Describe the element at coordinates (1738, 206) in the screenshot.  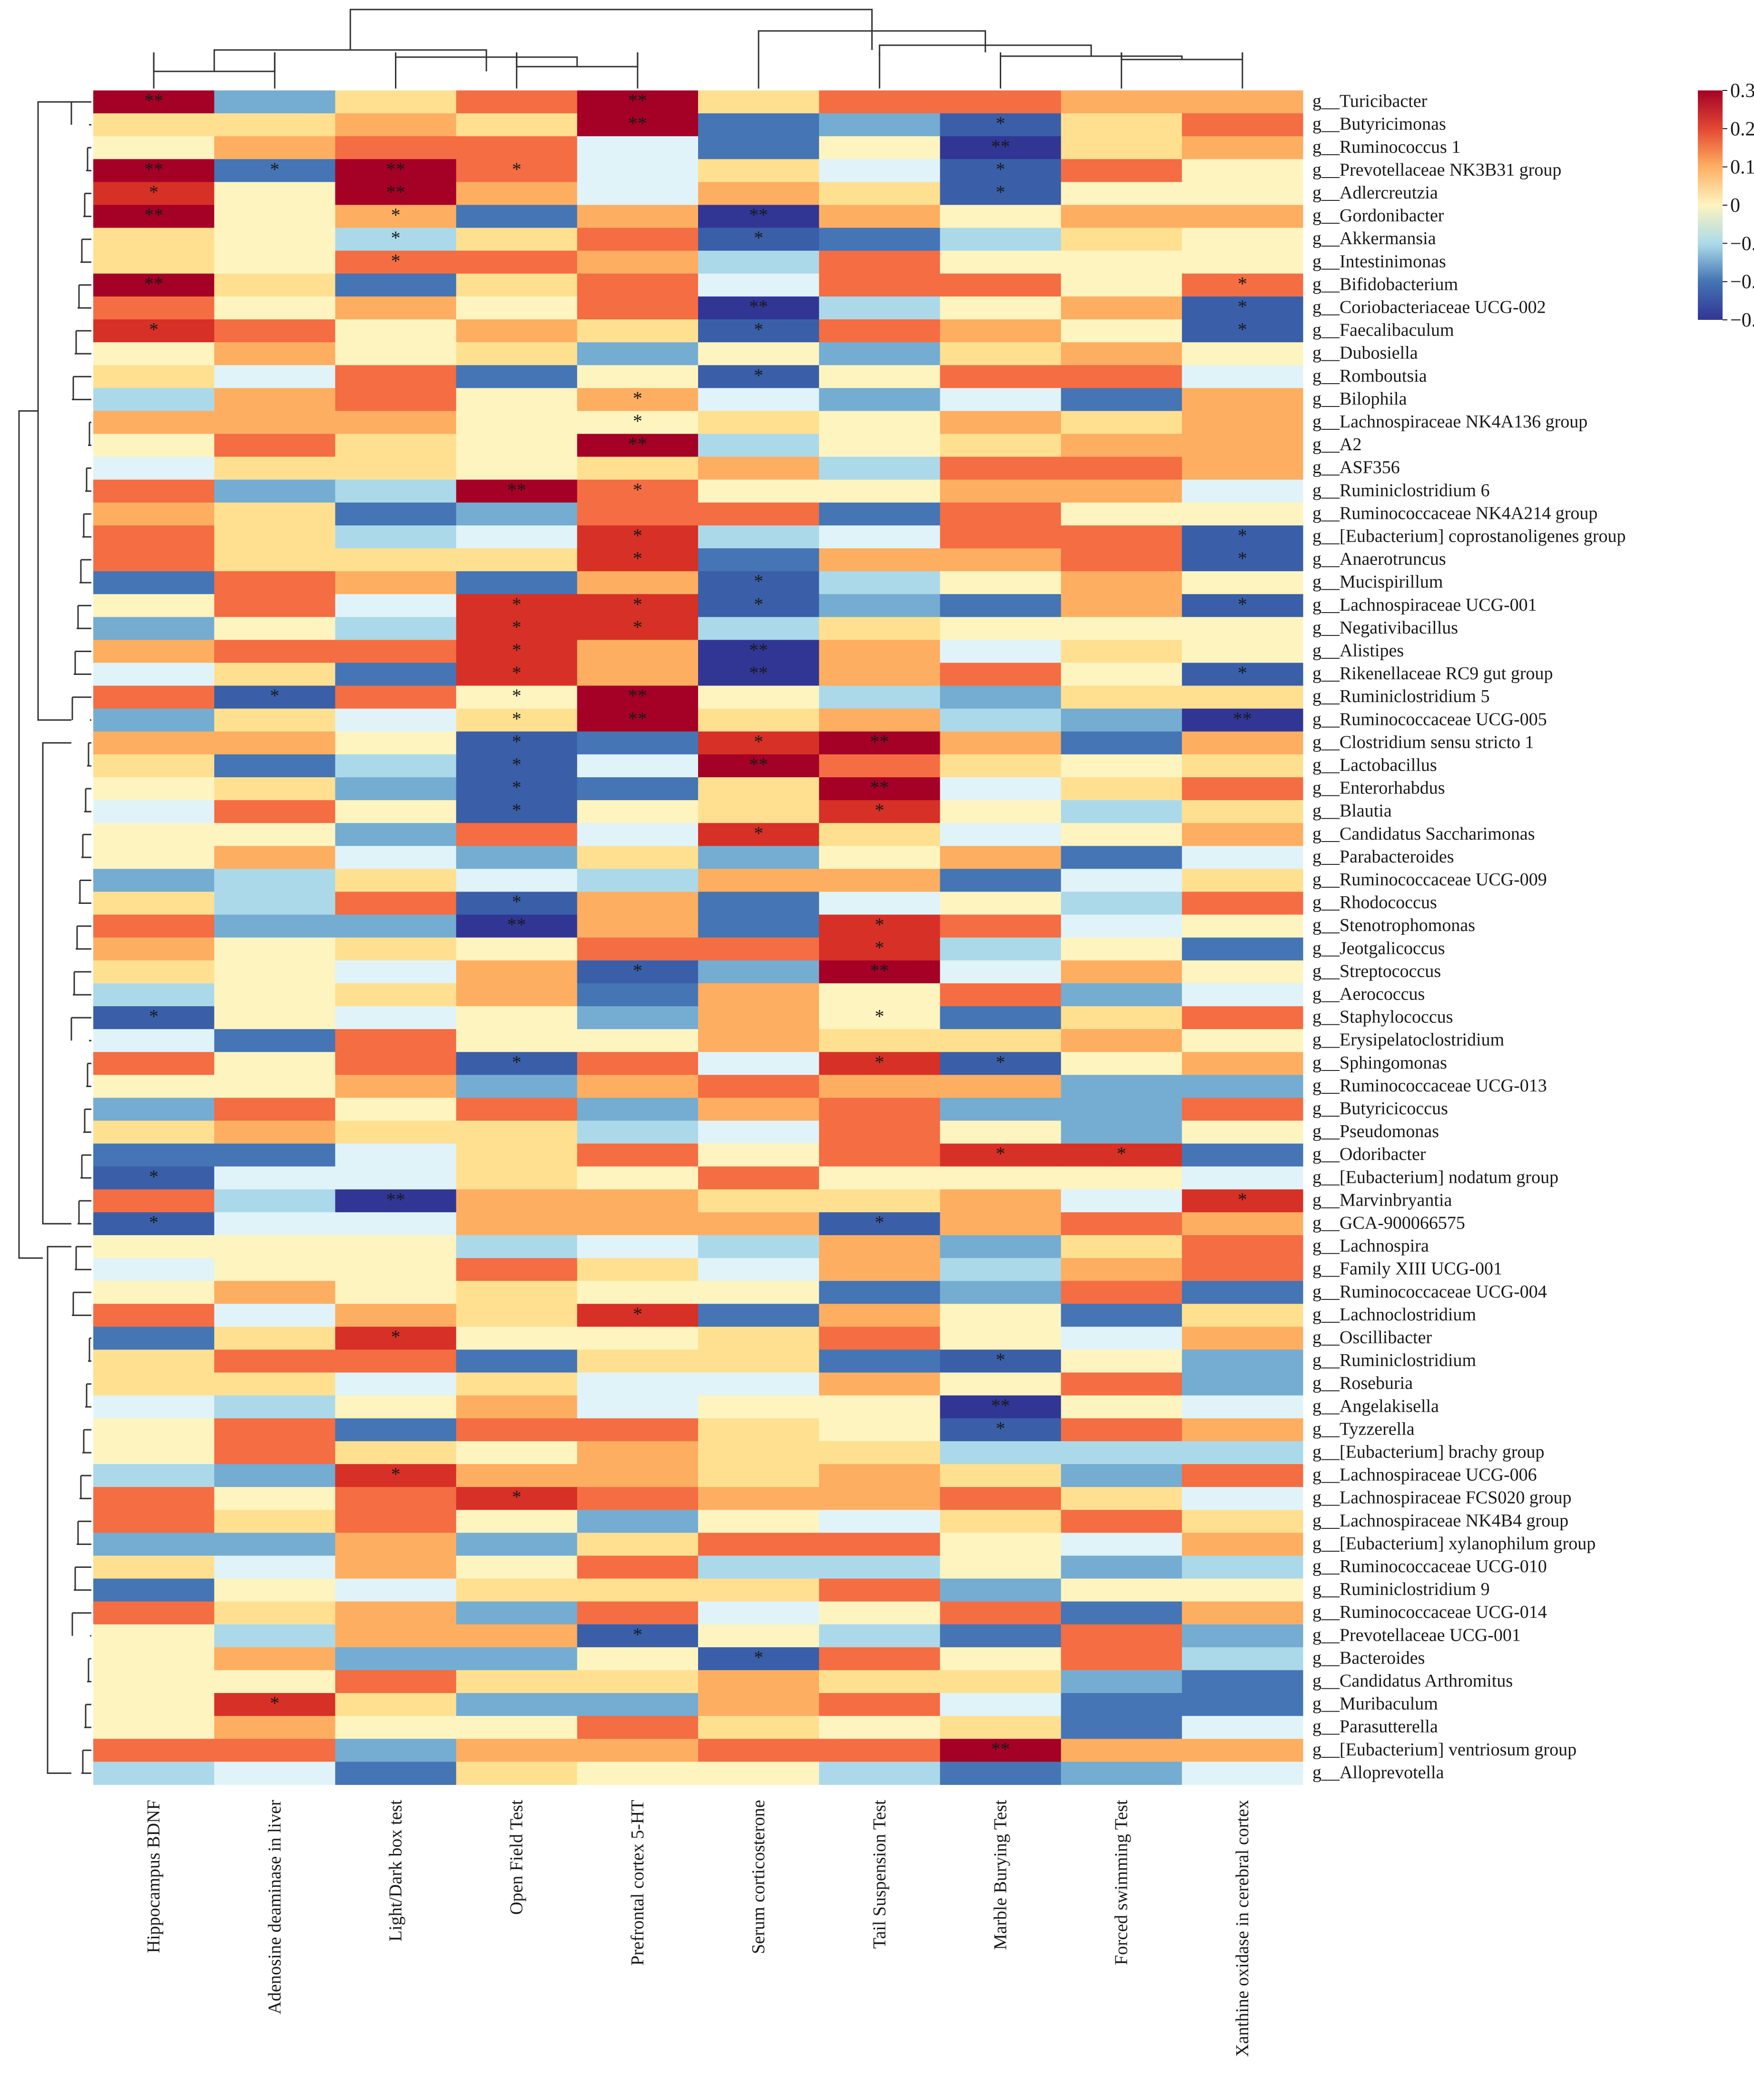
I see `legend-ticks: 0.3 0.2 0.1 0 −0.1 −0.2 −0.3` at that location.